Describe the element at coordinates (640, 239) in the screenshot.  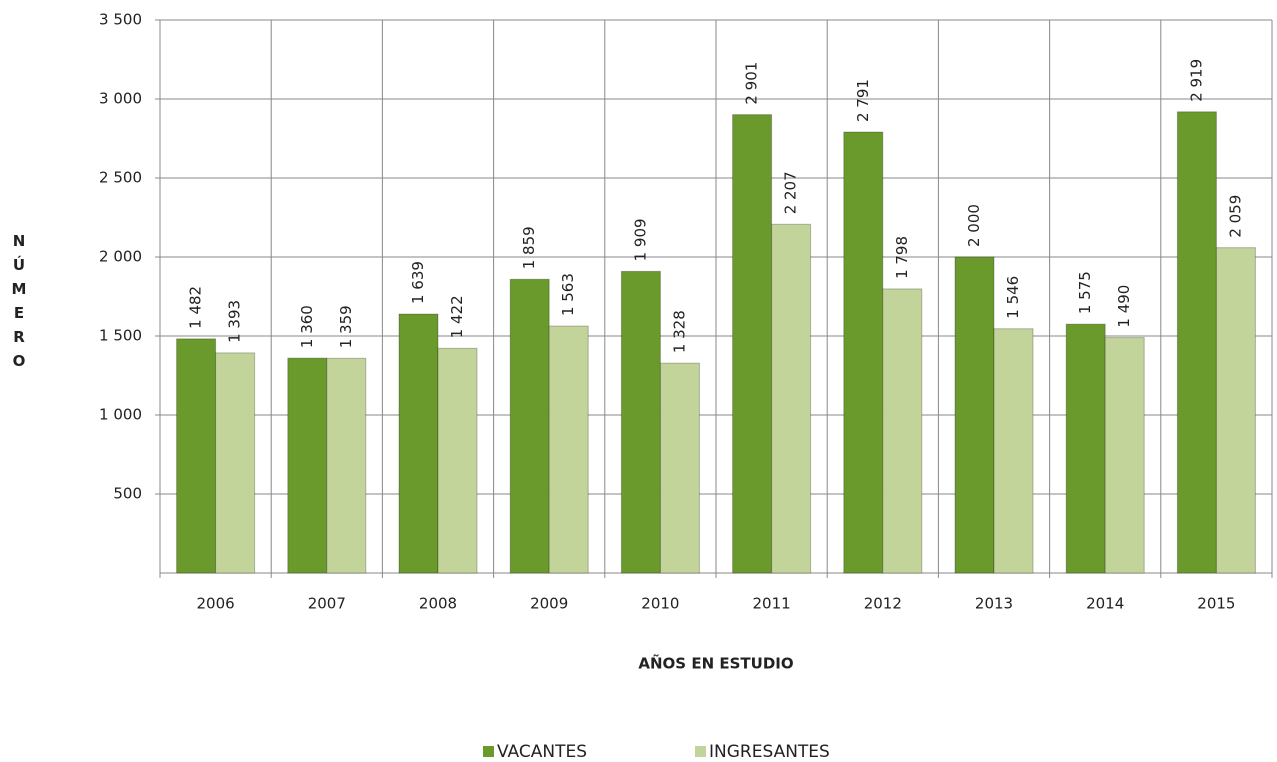
I see `data-label: 1 909` at that location.